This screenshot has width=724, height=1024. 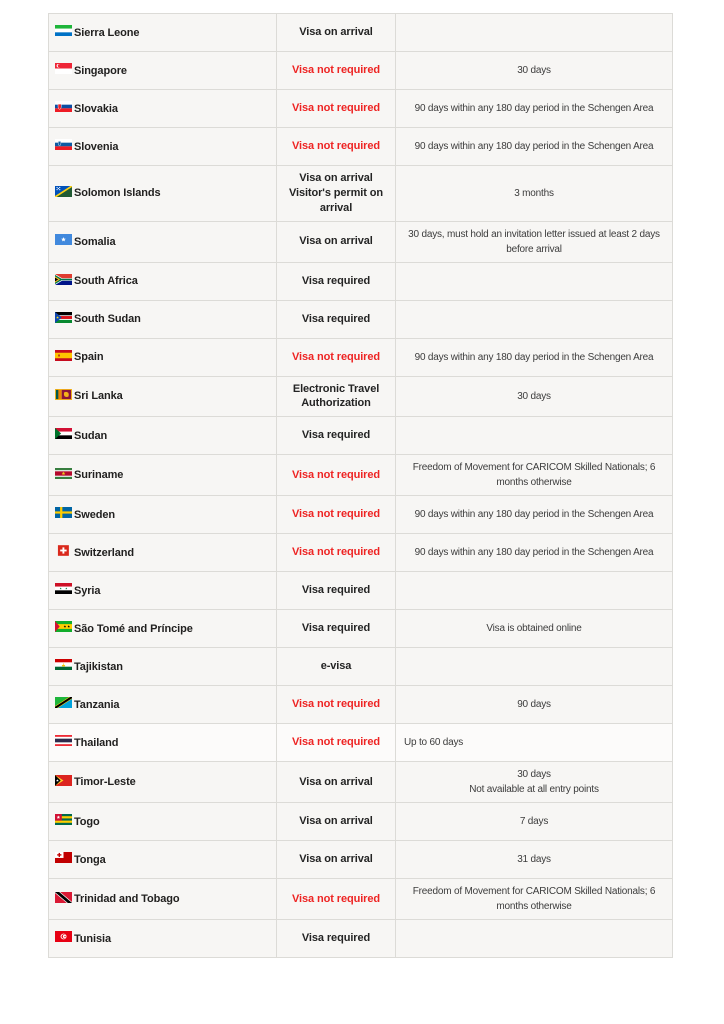 I want to click on country-cell: South Africa, so click(x=162, y=281).